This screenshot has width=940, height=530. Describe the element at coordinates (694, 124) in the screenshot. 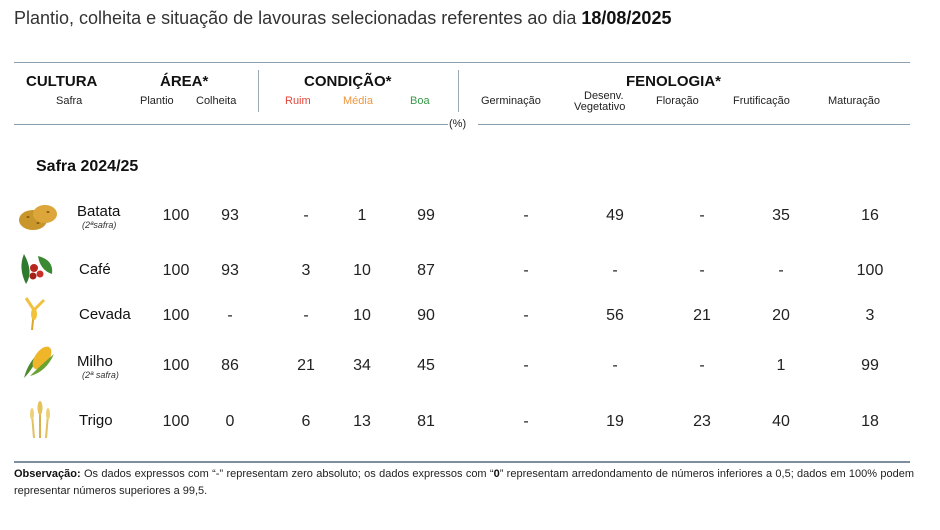

I see `header-unit-rule-right` at that location.